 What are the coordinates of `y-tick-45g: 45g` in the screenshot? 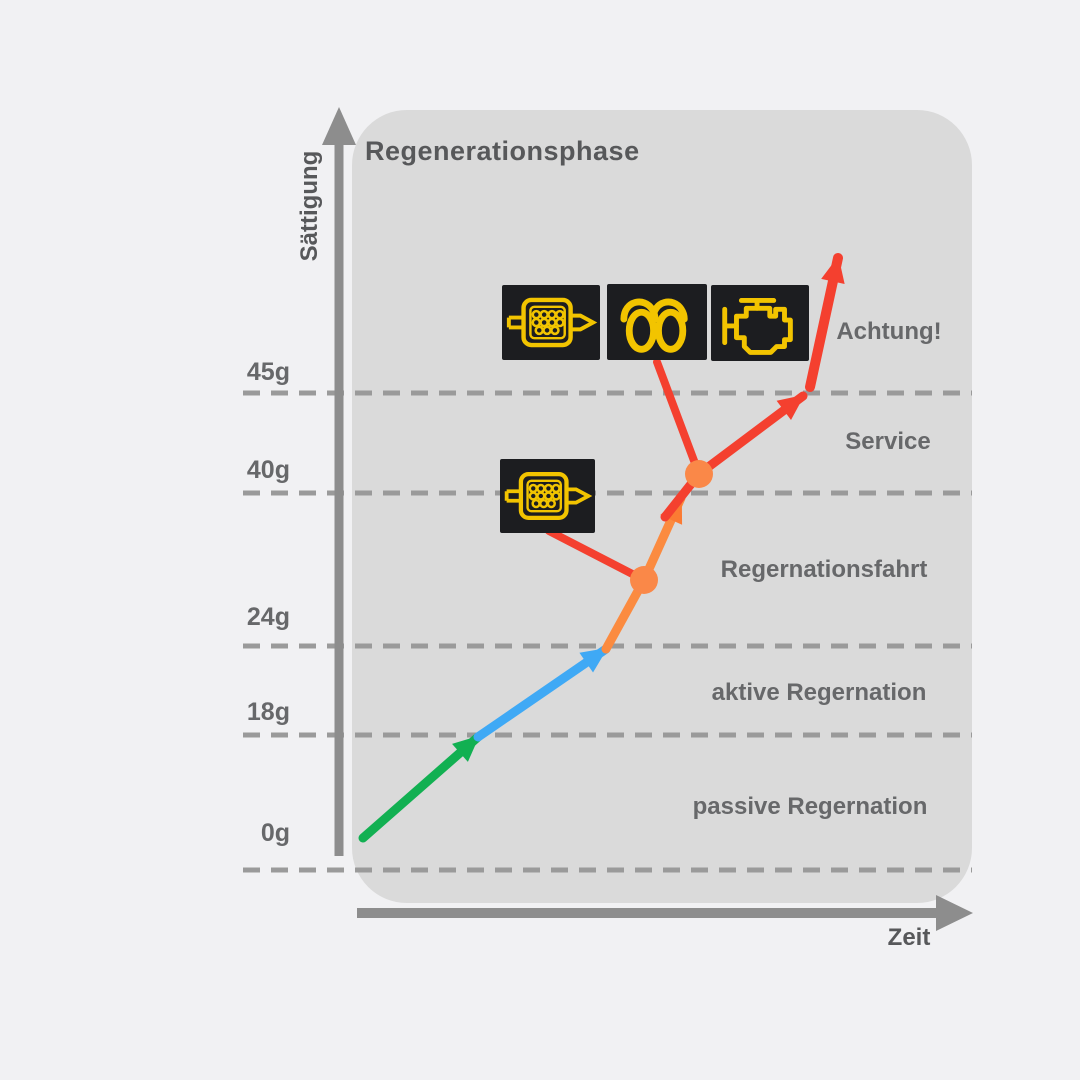 It's located at (268, 372).